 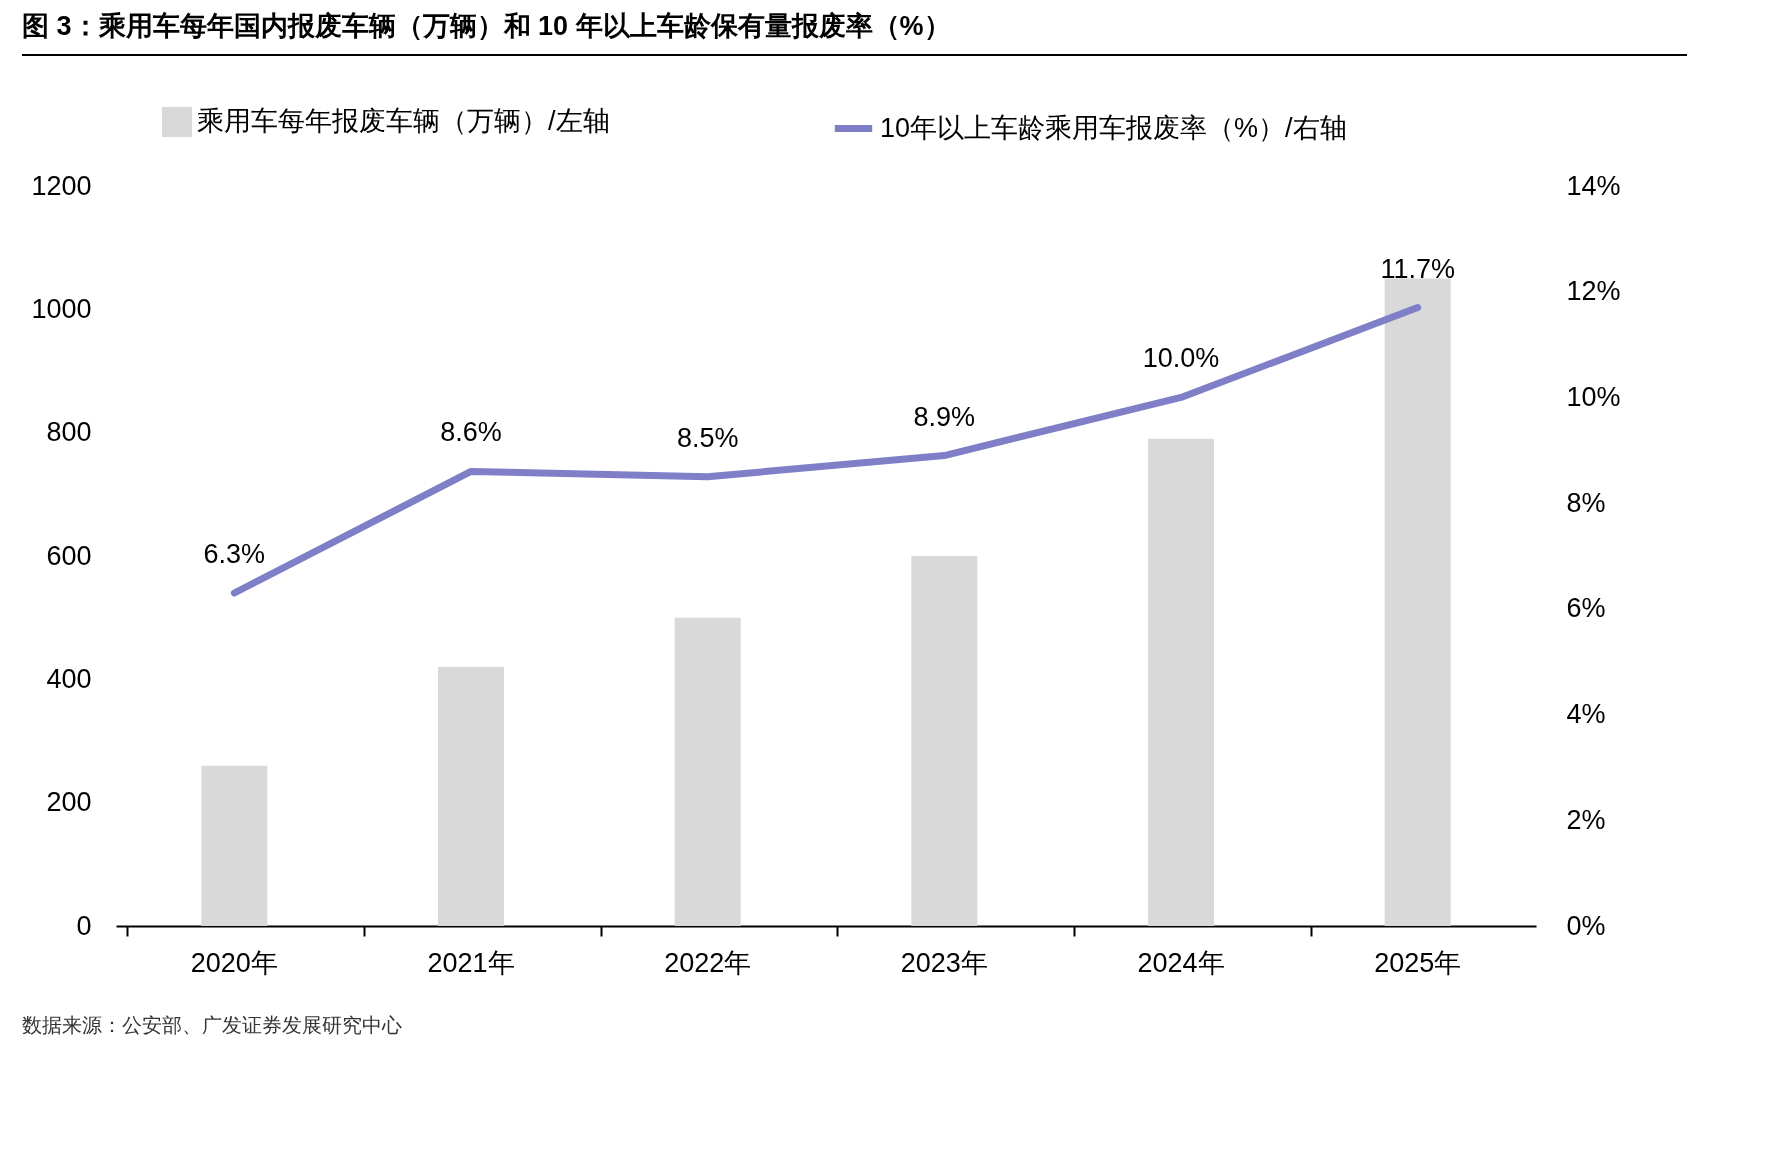 I want to click on y-tick-label: 0, so click(x=84, y=925).